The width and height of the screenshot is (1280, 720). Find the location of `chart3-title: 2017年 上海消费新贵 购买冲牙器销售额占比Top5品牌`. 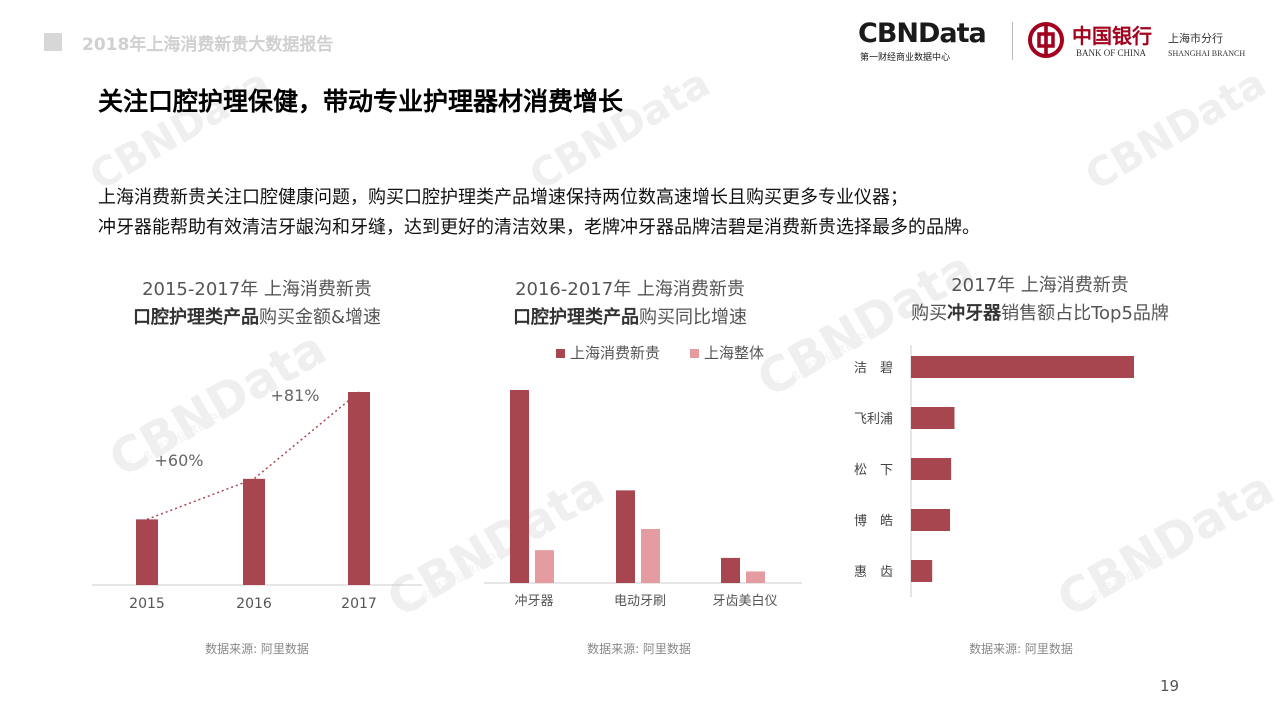

chart3-title: 2017年 上海消费新贵 购买冲牙器销售额占比Top5品牌 is located at coordinates (1040, 300).